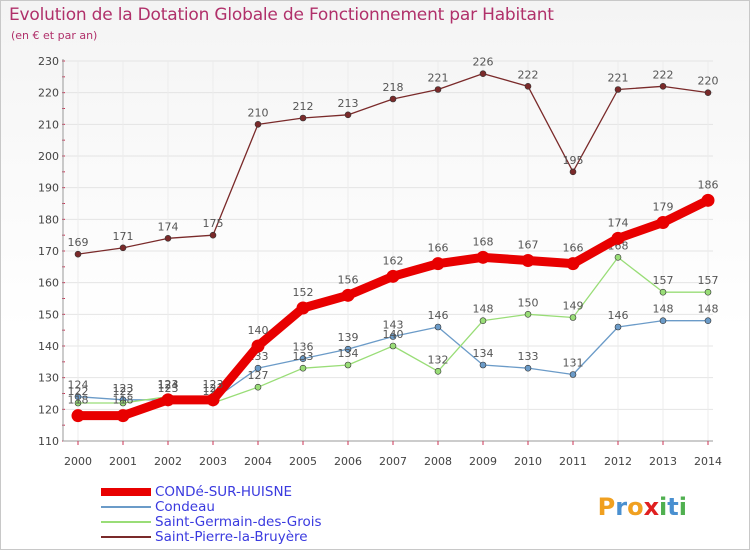 This screenshot has width=750, height=550. Describe the element at coordinates (393, 325) in the screenshot. I see `data-label: 143` at that location.